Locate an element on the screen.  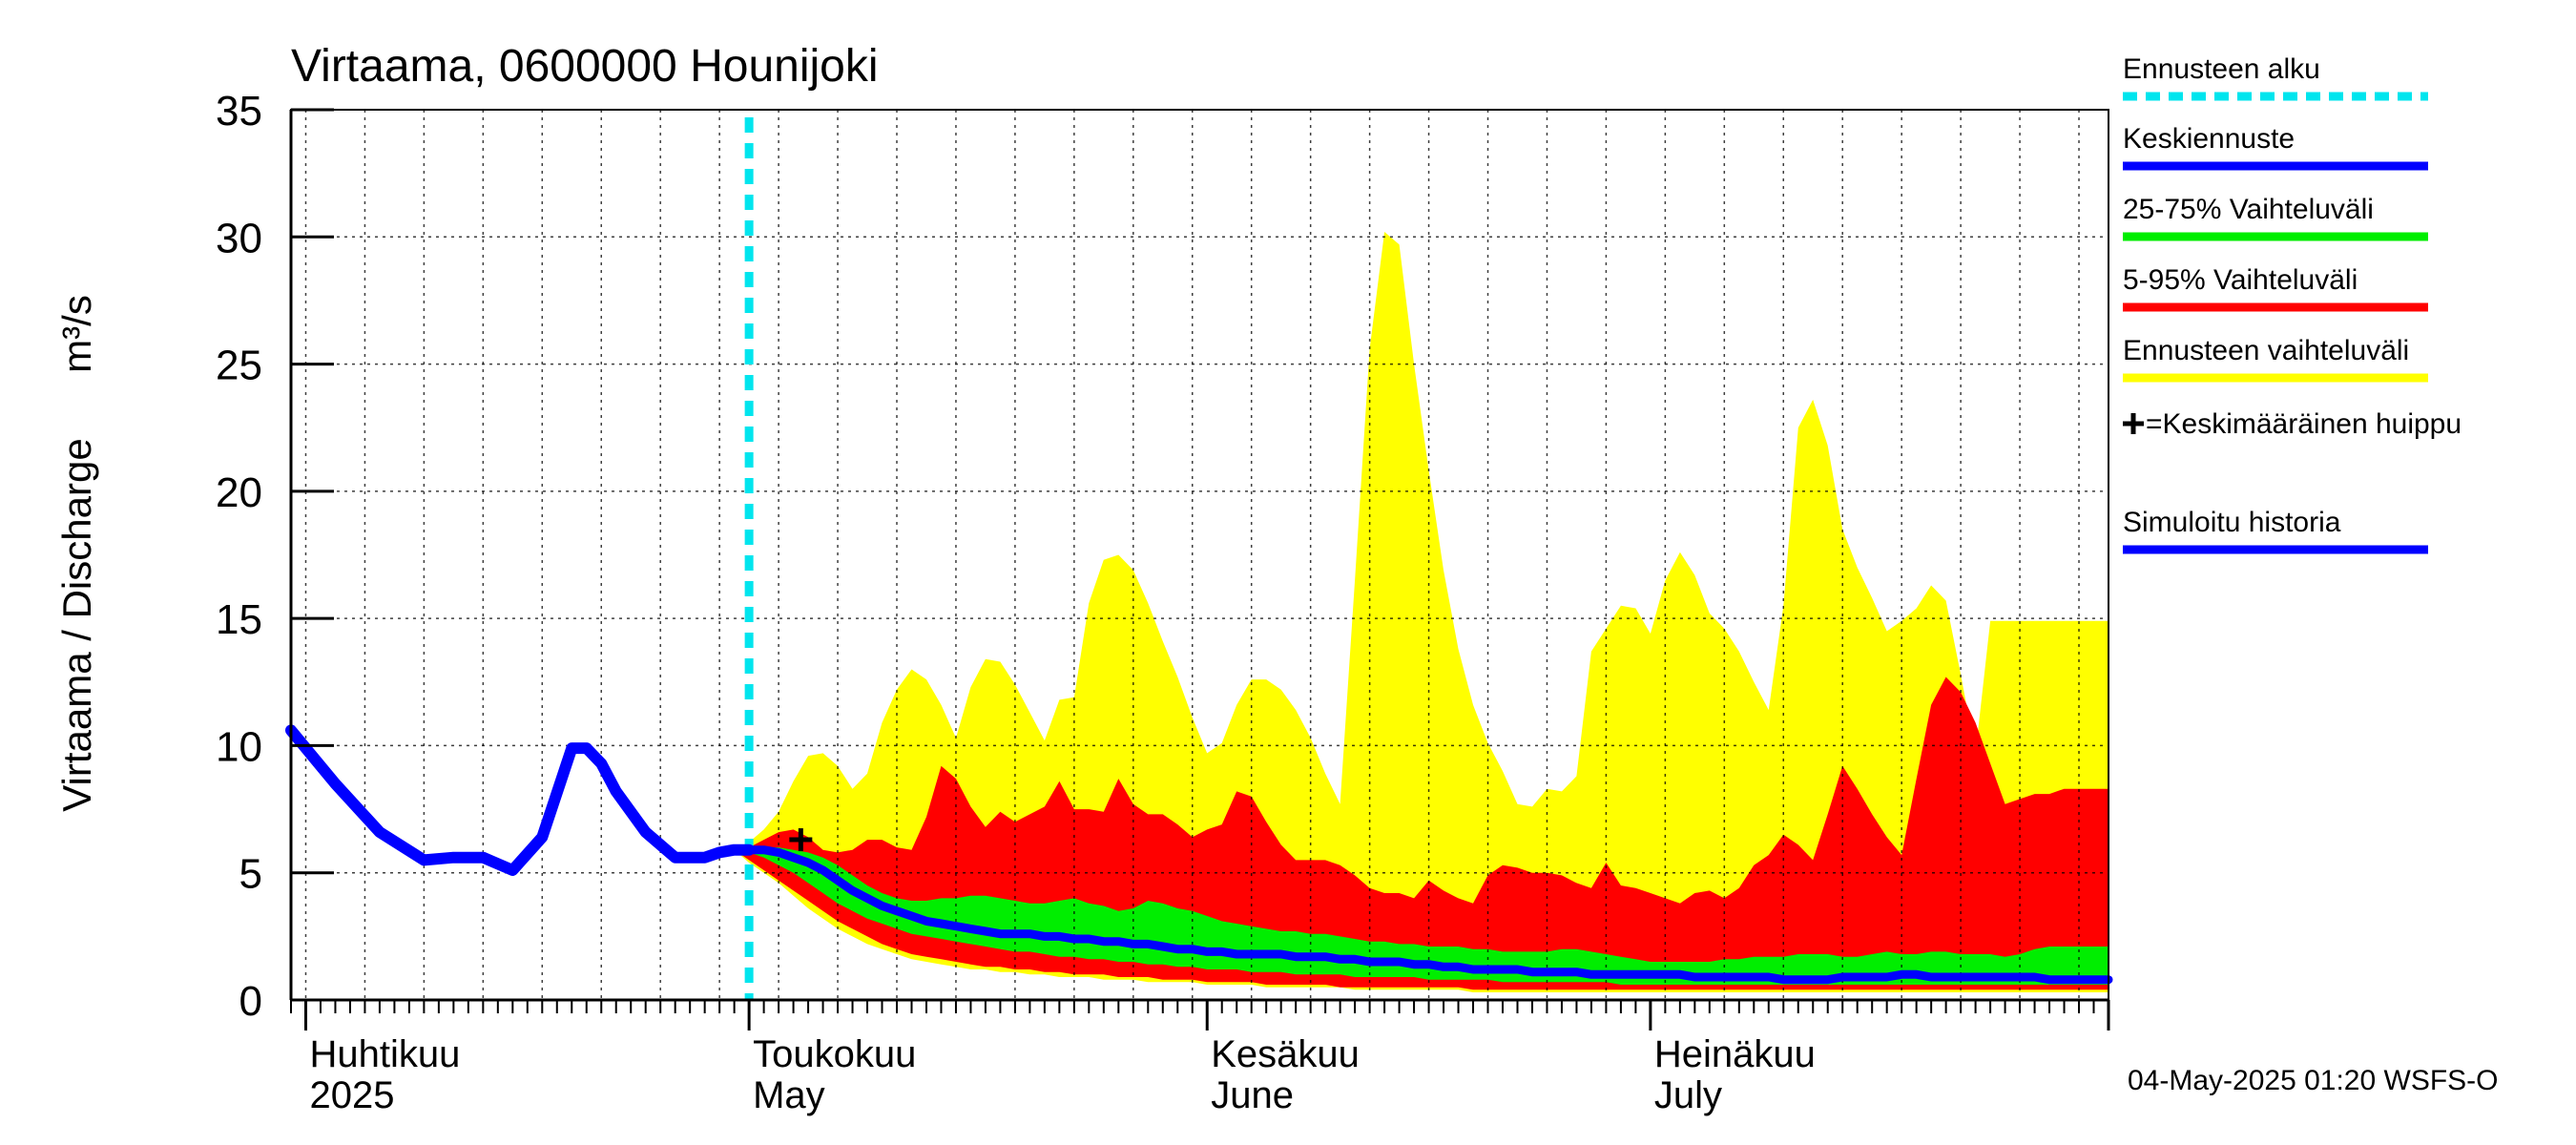
y-tick-label: 5 is located at coordinates (250, 875).